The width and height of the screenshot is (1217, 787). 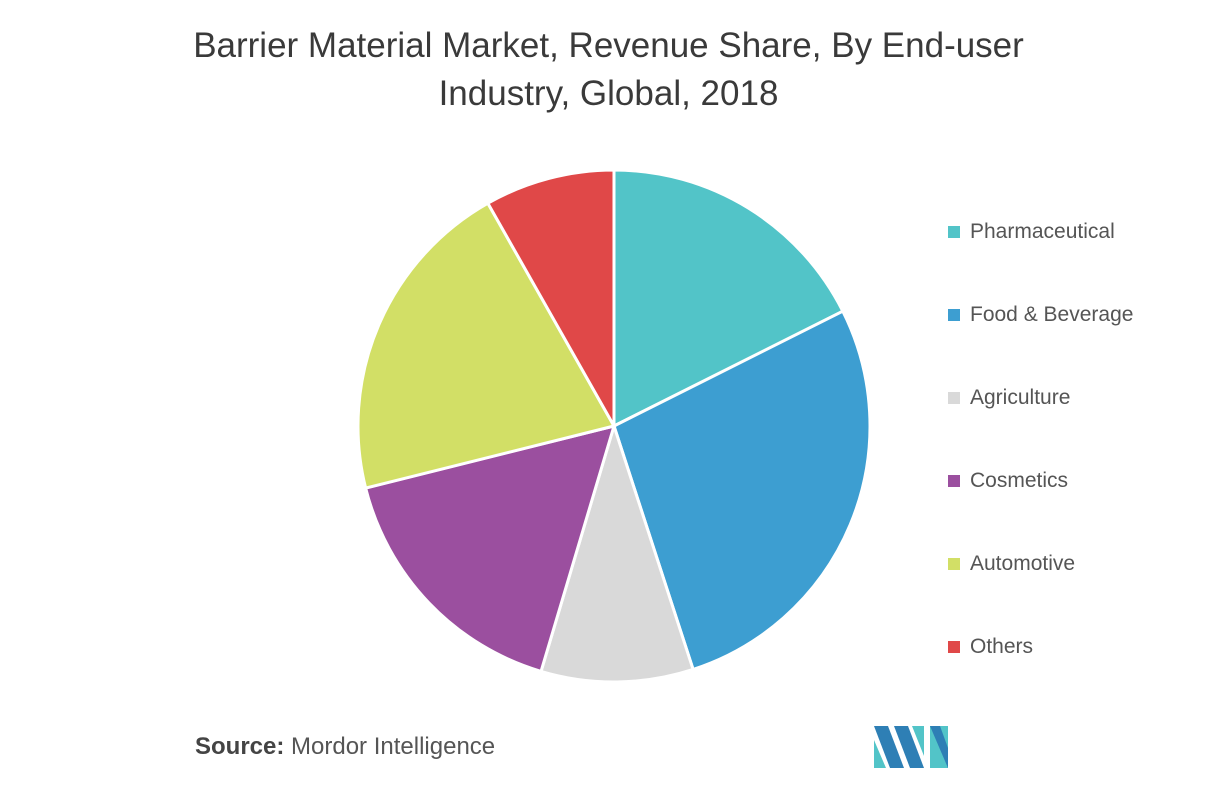 What do you see at coordinates (240, 746) in the screenshot?
I see `source-label: Source:` at bounding box center [240, 746].